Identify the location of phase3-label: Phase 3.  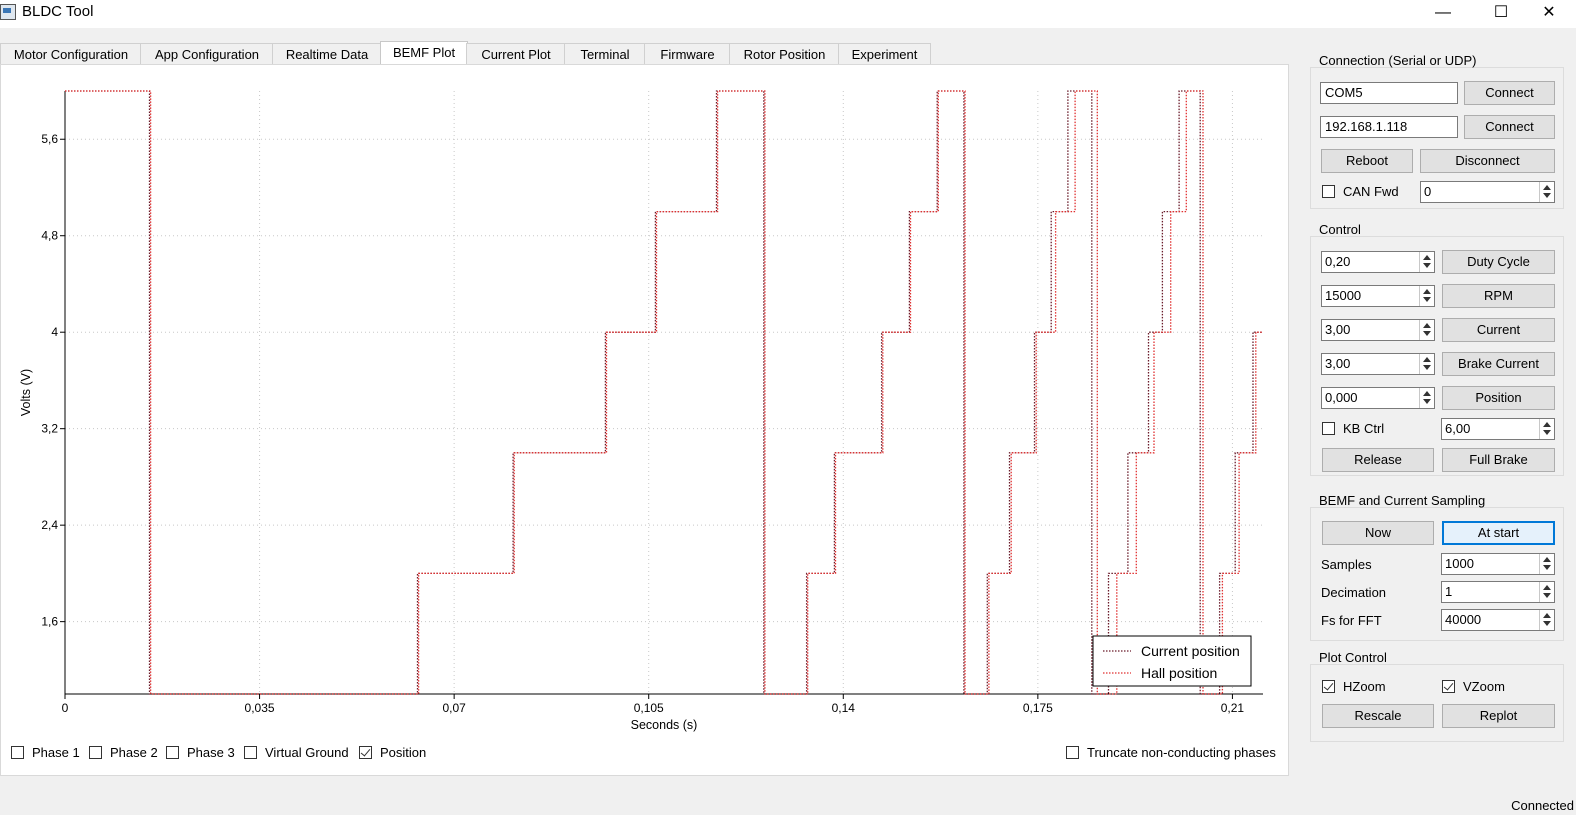
(211, 752).